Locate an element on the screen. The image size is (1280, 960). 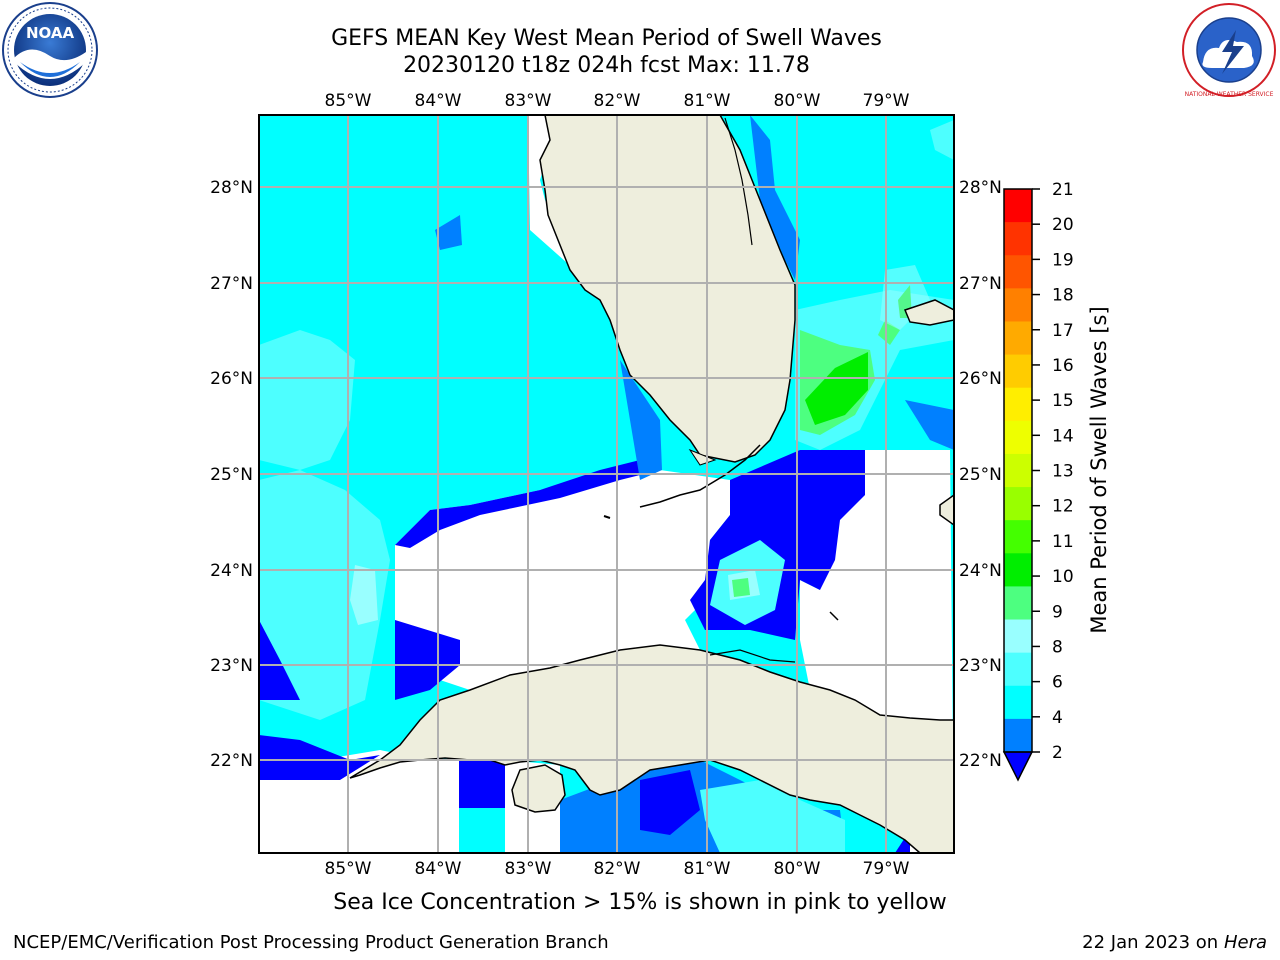
colorbar-segments is located at coordinates (1018, 471).